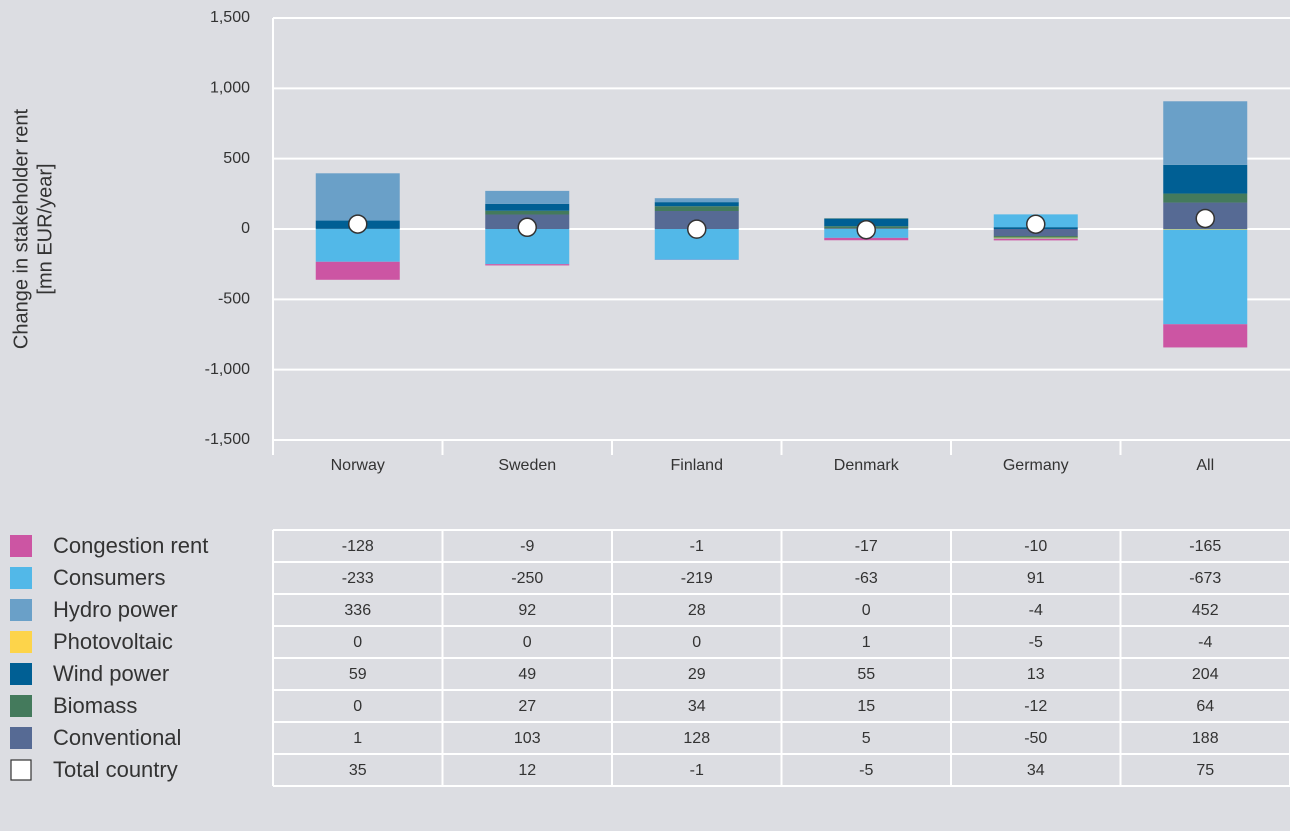 The height and width of the screenshot is (831, 1290). Describe the element at coordinates (358, 465) in the screenshot. I see `x-tick-label: Norway` at that location.